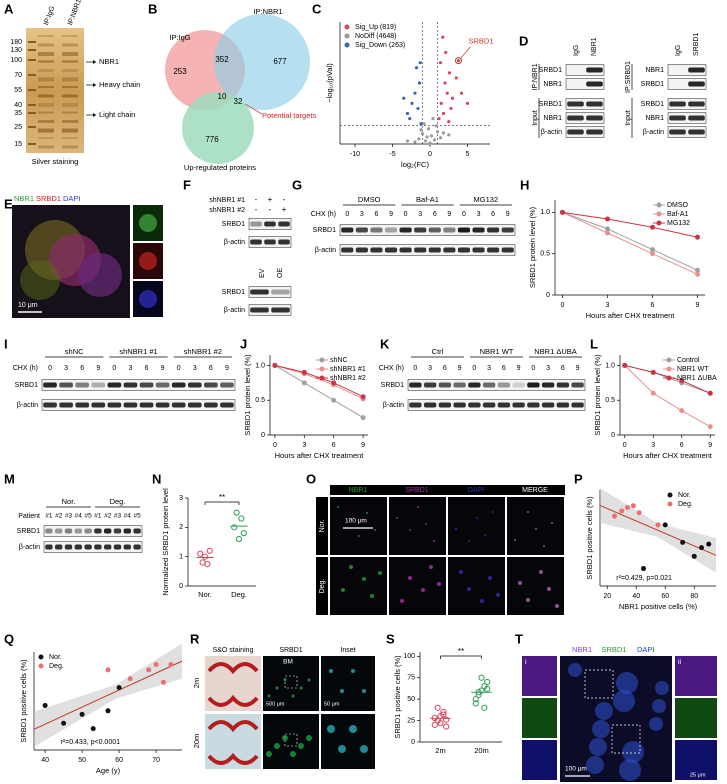 This screenshot has height=784, width=727. I want to click on group-label: NBR1 WT, so click(497, 351).